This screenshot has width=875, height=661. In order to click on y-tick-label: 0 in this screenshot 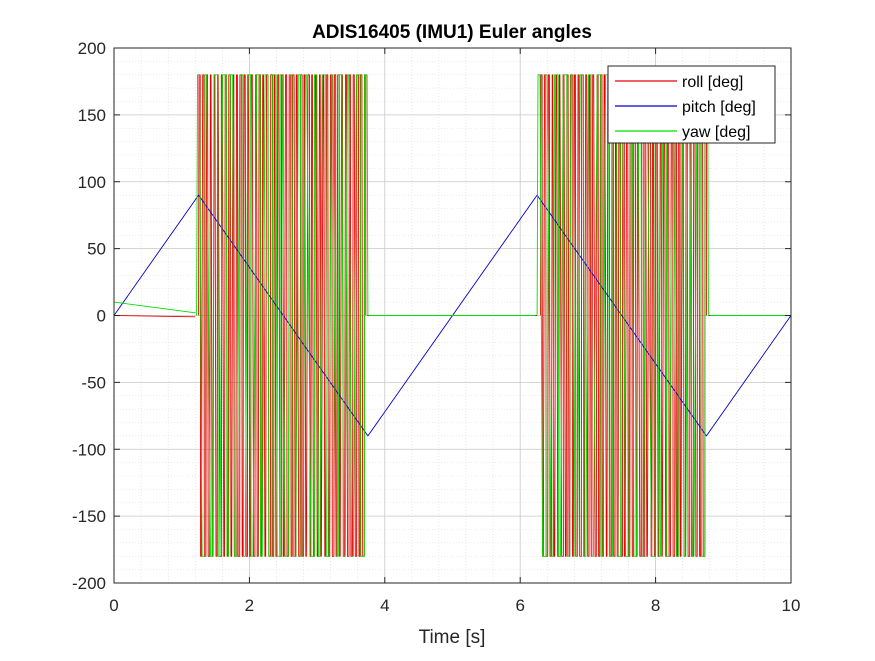, I will do `click(101, 316)`.